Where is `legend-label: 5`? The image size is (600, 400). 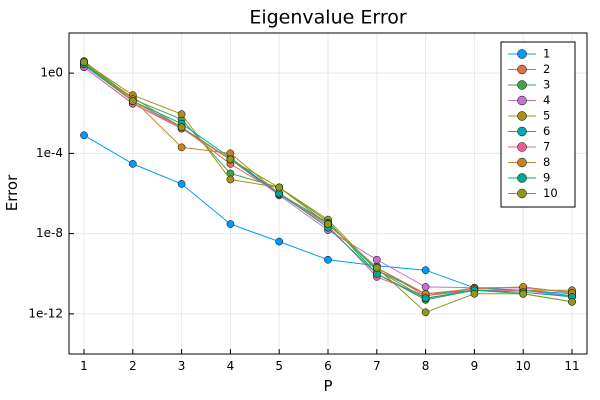 legend-label: 5 is located at coordinates (546, 116).